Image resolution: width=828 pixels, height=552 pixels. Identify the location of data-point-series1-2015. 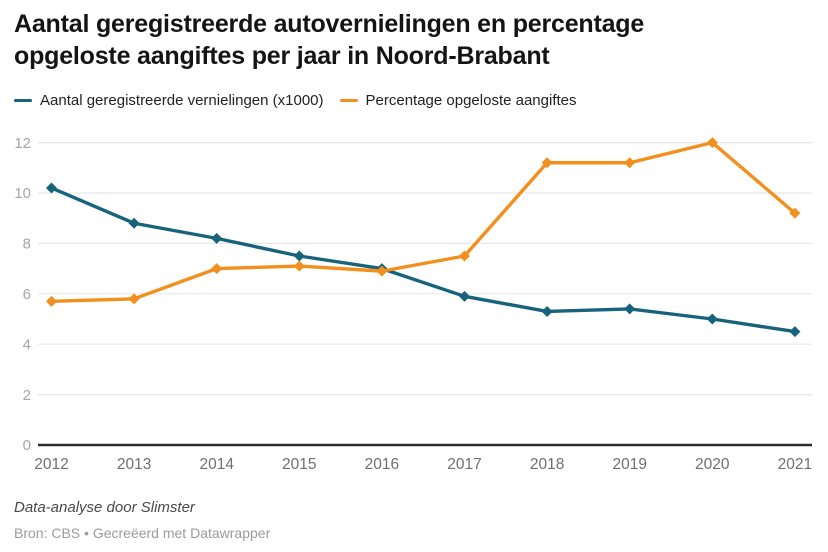
(299, 266).